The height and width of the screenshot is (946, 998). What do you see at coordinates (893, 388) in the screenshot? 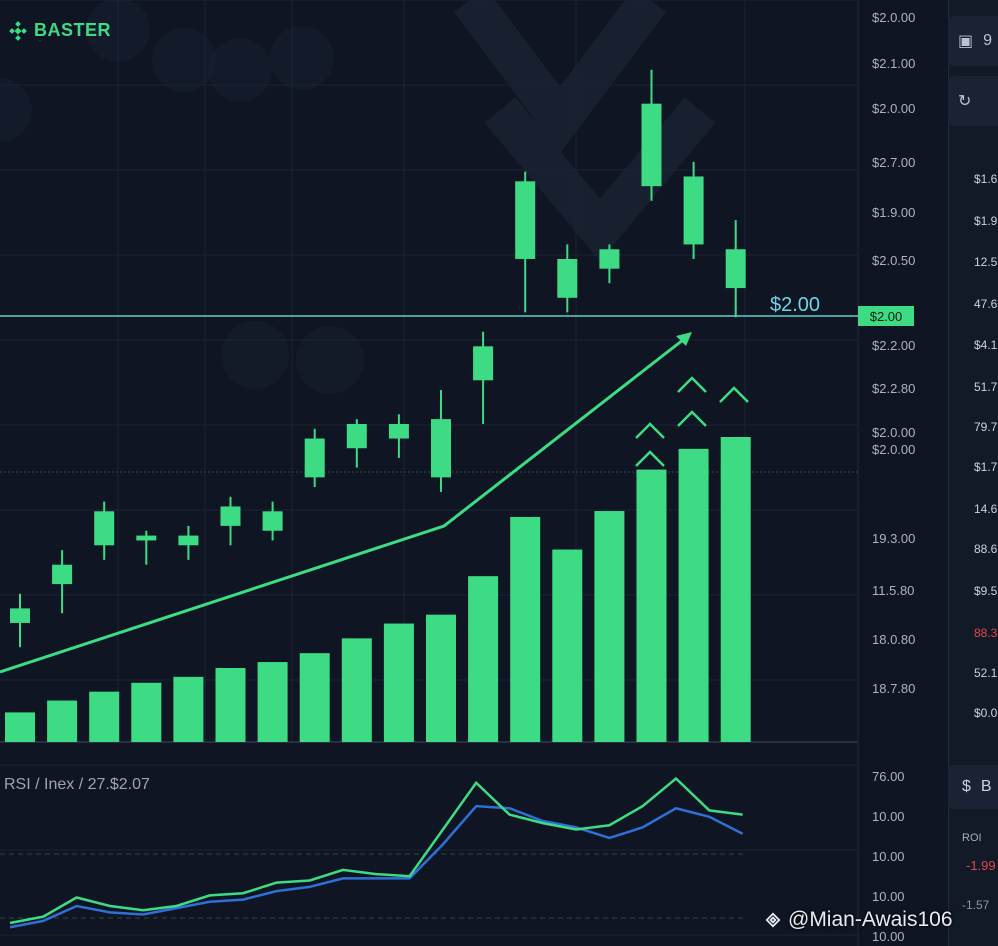
I see `price-axis-label: $2.2.80` at bounding box center [893, 388].